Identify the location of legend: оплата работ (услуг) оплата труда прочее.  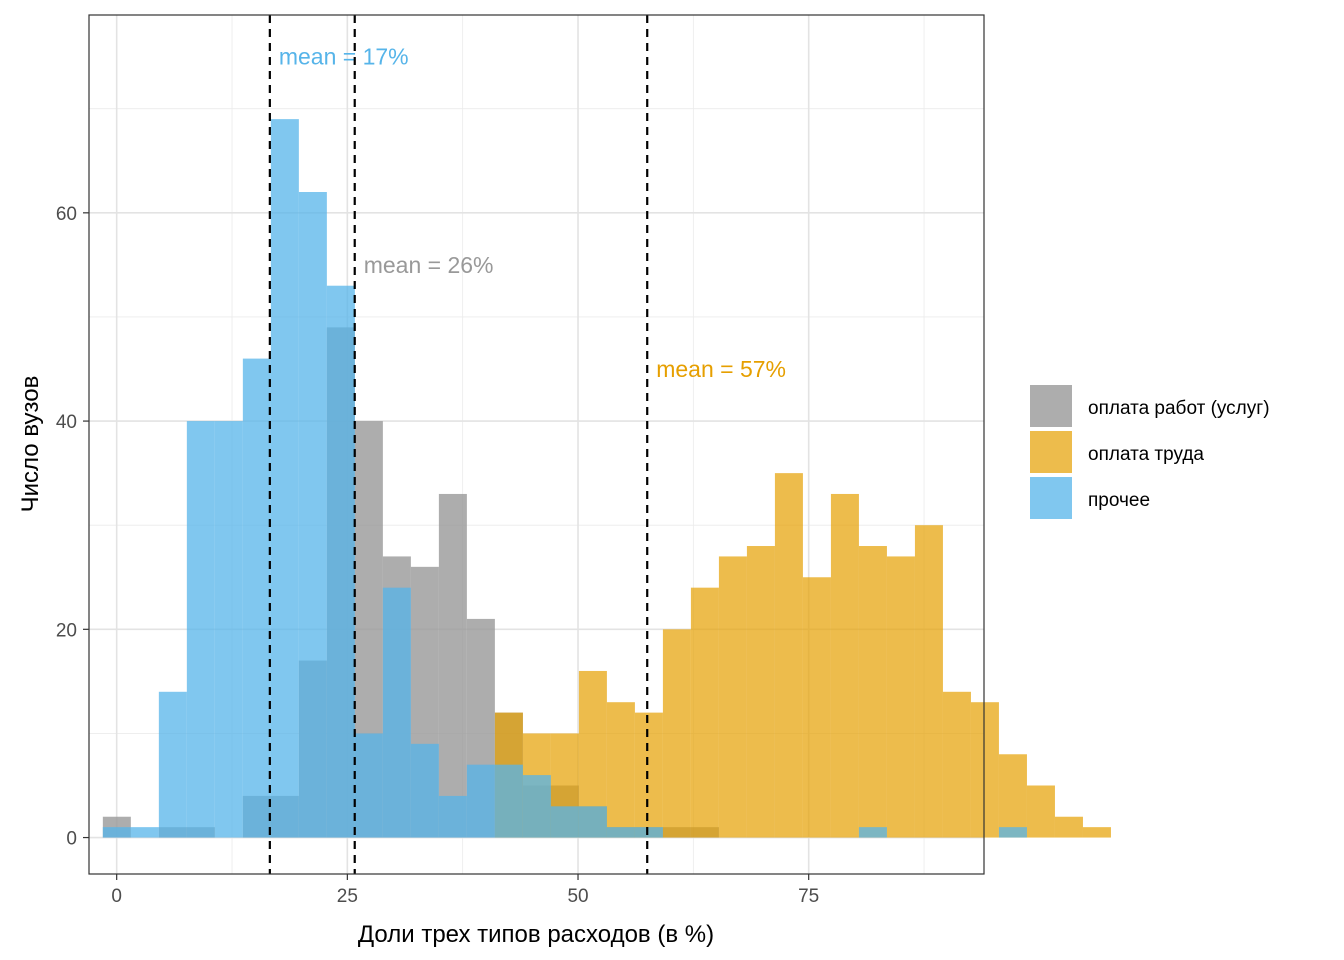
(1150, 452).